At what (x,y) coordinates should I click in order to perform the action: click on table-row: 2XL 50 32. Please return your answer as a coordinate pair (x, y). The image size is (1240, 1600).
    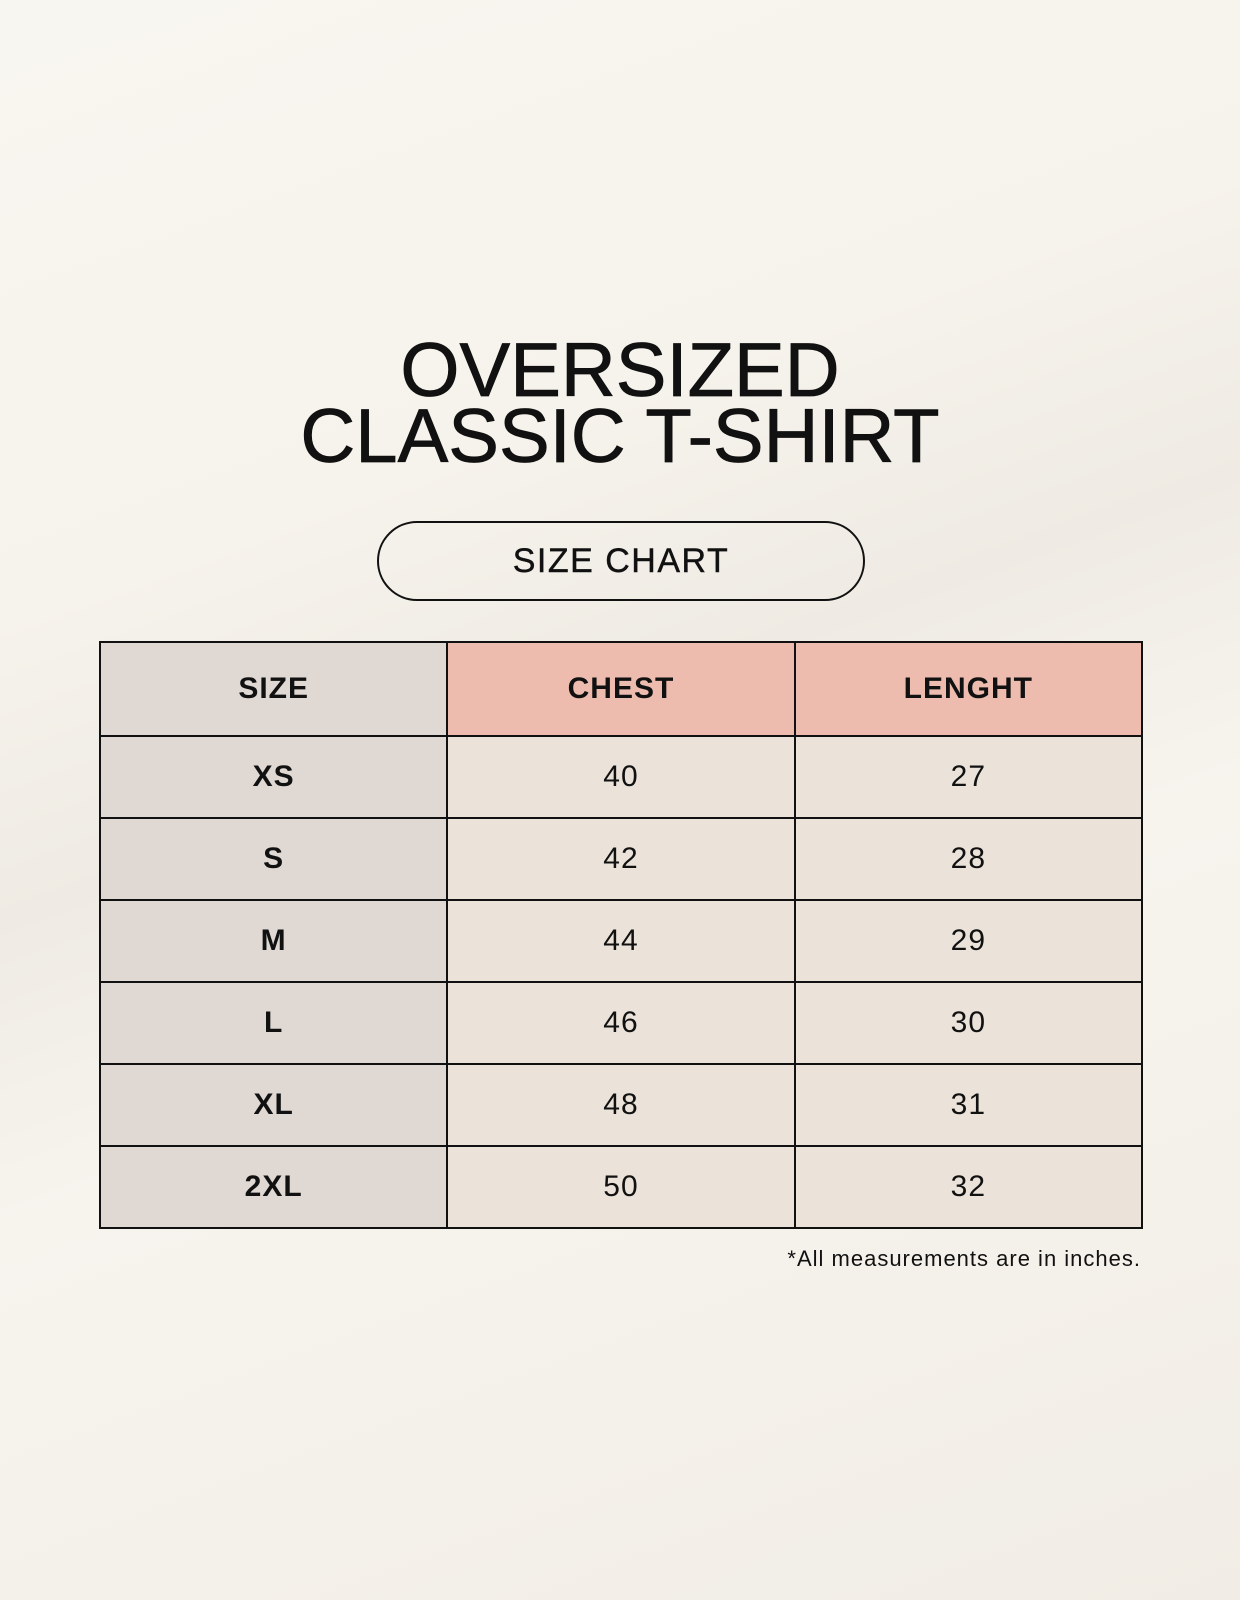
    Looking at the image, I should click on (621, 1187).